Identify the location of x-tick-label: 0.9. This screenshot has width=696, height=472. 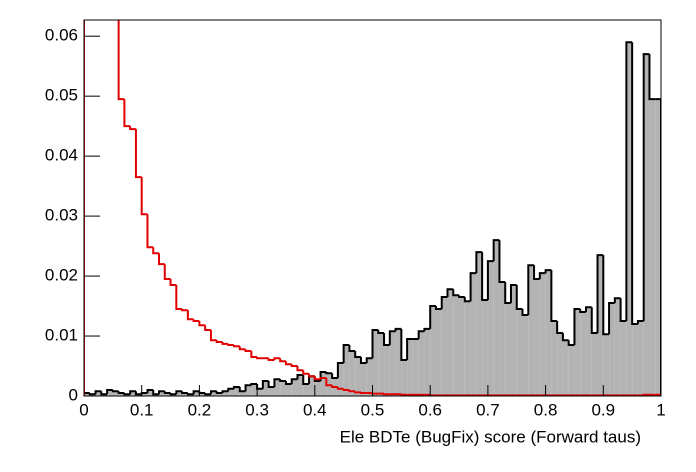
(603, 409).